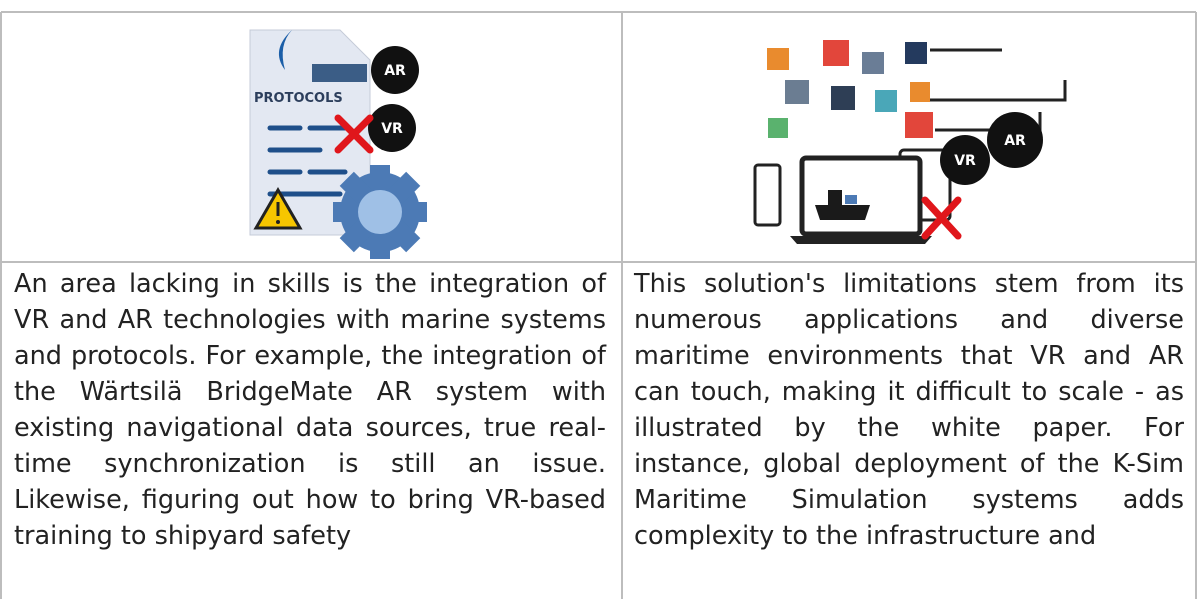 Image resolution: width=1197 pixels, height=599 pixels. Describe the element at coordinates (338, 144) in the screenshot. I see `protocols-illustration: PROTOCOLS AR VR` at that location.